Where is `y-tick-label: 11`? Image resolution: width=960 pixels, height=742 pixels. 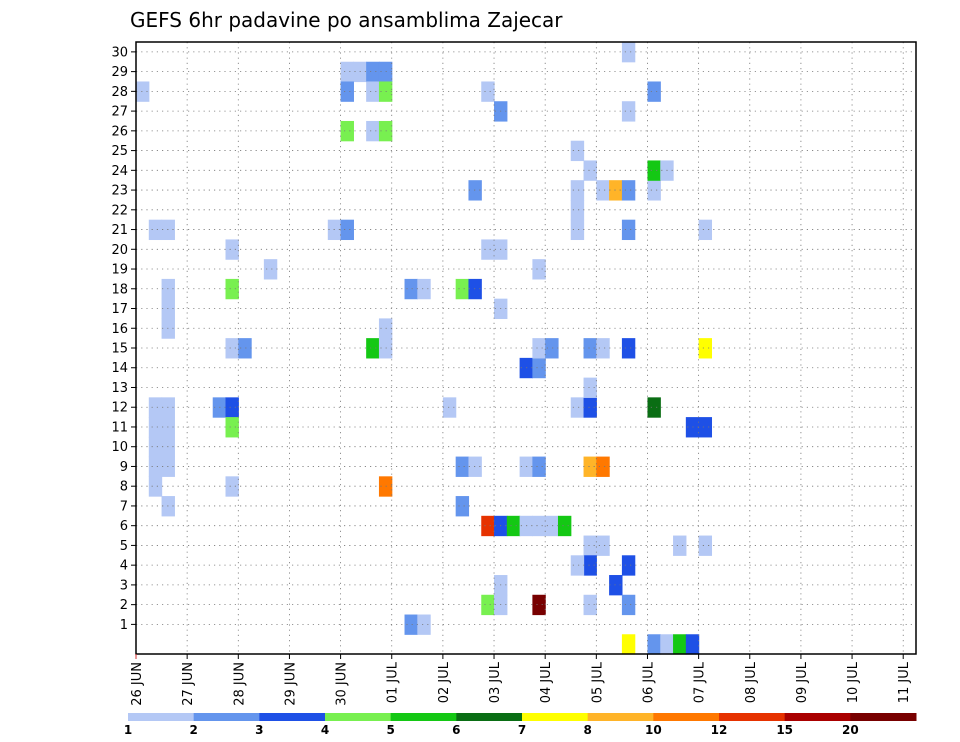
y-tick-label: 11 is located at coordinates (119, 427).